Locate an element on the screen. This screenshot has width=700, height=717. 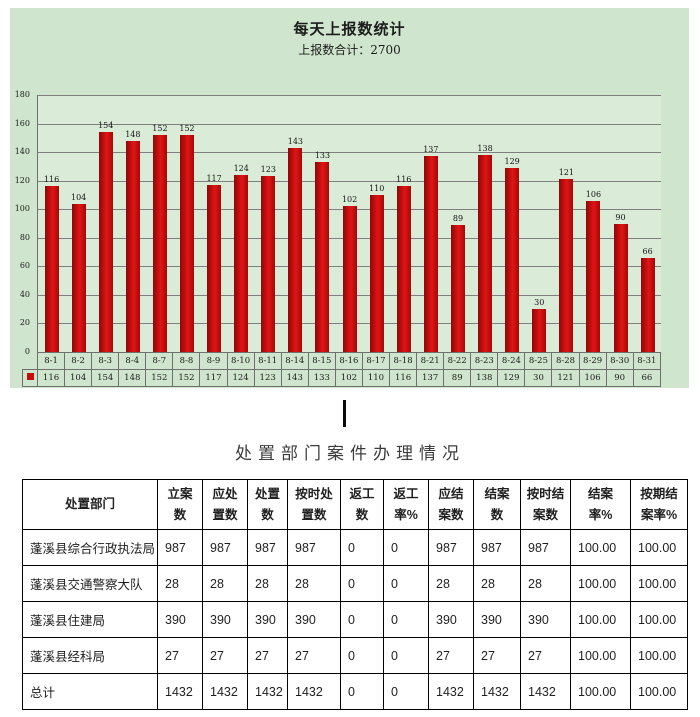
header-cell: 立案 数 is located at coordinates (180, 504).